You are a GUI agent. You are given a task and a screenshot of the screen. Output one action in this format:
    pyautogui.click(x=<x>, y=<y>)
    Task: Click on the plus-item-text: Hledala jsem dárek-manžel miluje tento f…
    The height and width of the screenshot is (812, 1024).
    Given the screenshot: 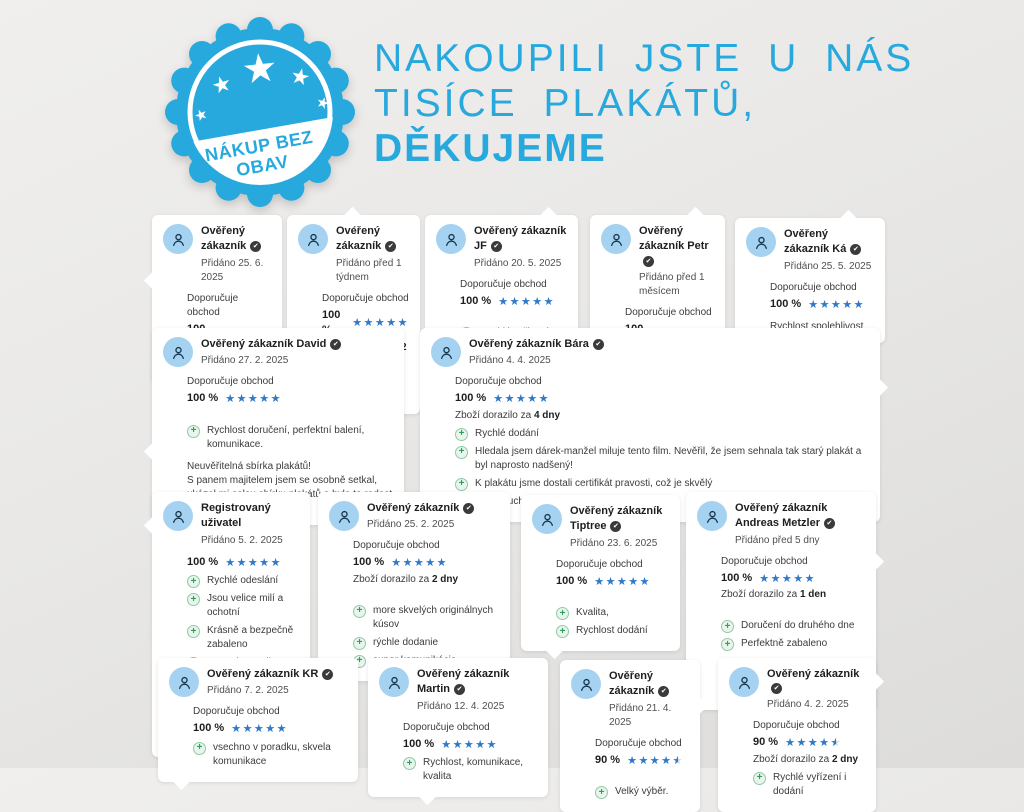 What is the action you would take?
    pyautogui.click(x=668, y=458)
    